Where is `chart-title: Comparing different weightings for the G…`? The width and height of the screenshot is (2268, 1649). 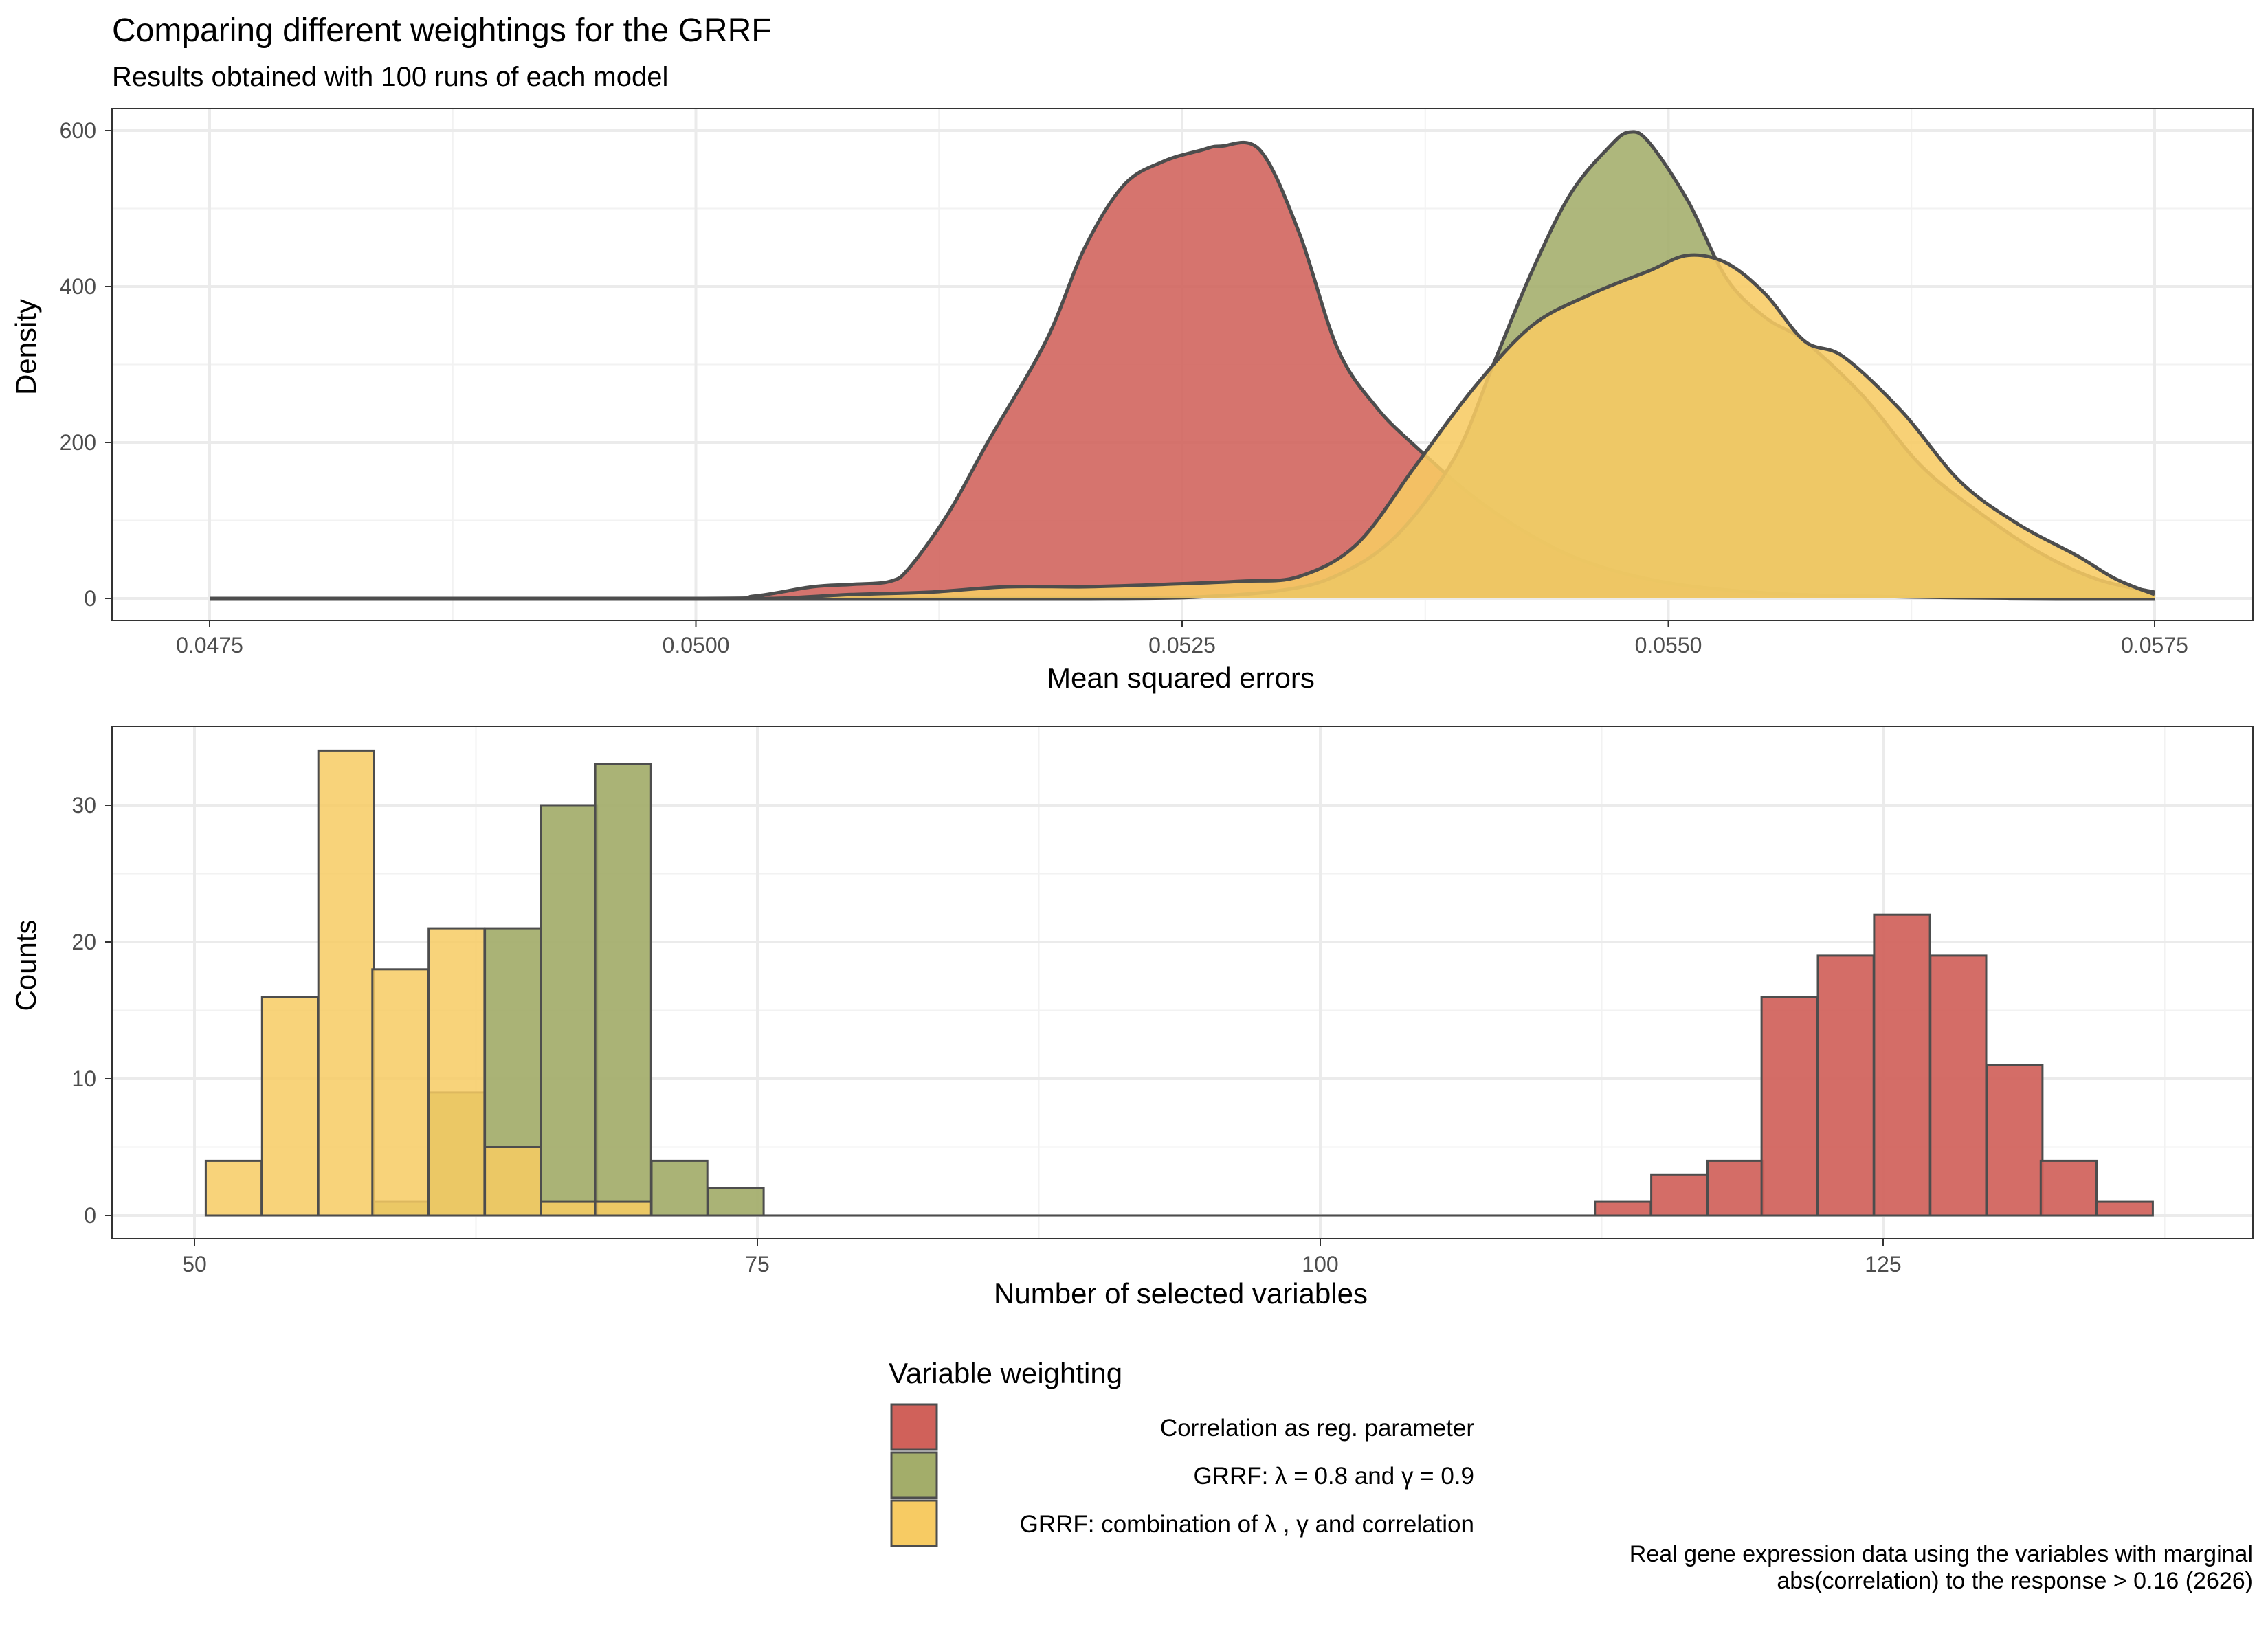
chart-title: Comparing different weightings for the G… is located at coordinates (442, 30).